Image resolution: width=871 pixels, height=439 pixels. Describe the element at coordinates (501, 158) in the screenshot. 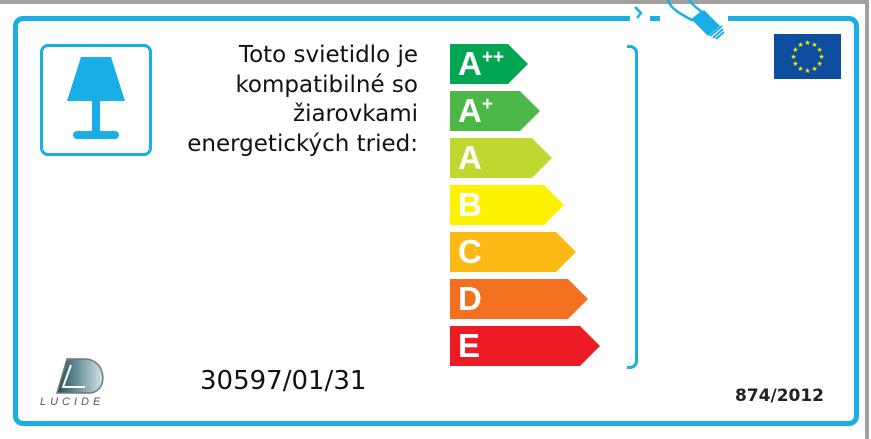

I see `energy-class-arrow: A` at that location.